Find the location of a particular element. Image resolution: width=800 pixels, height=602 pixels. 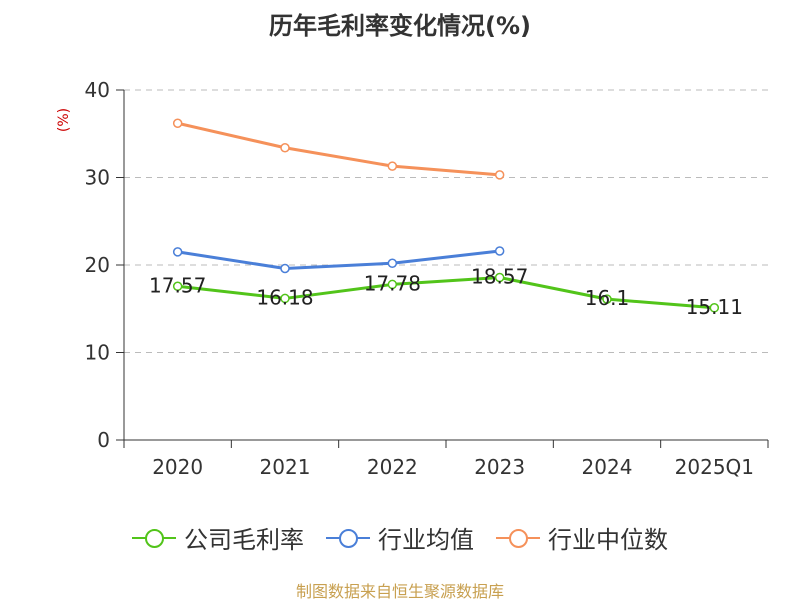

chart-legend: 公司毛利率 行业均值 行业中位数 is located at coordinates (400, 537).